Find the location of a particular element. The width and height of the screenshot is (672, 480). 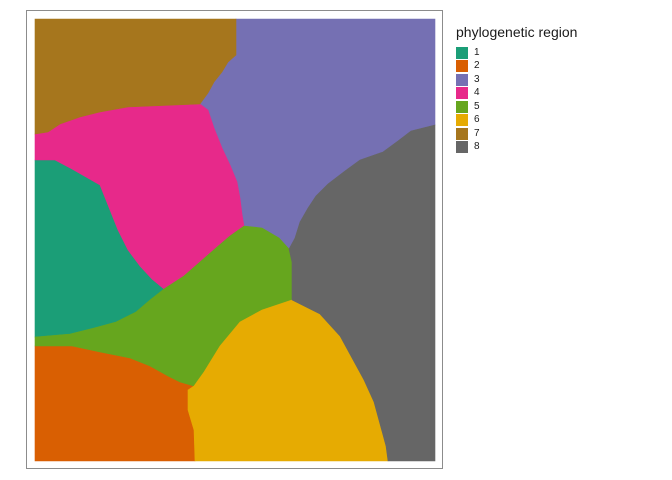

legend-item-2: 2 is located at coordinates (516, 67).